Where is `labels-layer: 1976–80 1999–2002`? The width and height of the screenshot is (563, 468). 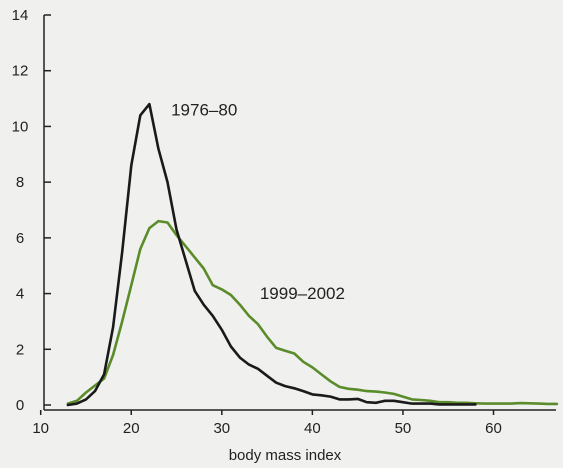
labels-layer: 1976–80 1999–2002 is located at coordinates (258, 201).